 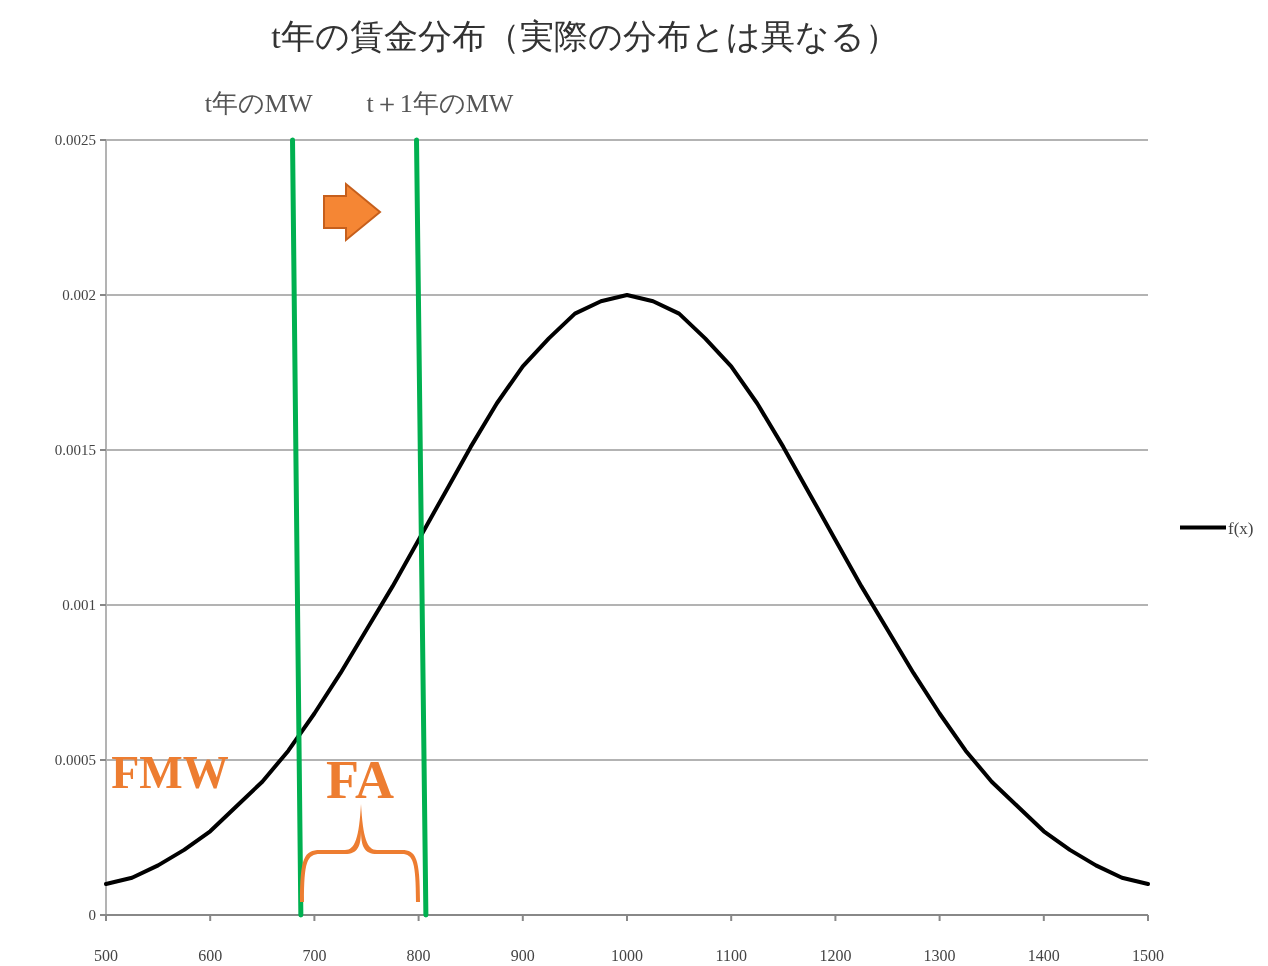 I want to click on x-tick-label: 1500, so click(x=1148, y=955).